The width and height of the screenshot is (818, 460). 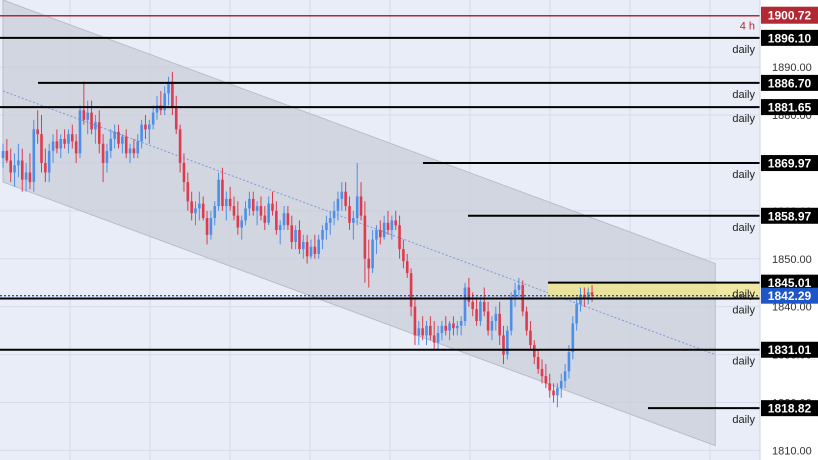 I want to click on resistance-price-tag-text: 1900.72, so click(x=790, y=16).